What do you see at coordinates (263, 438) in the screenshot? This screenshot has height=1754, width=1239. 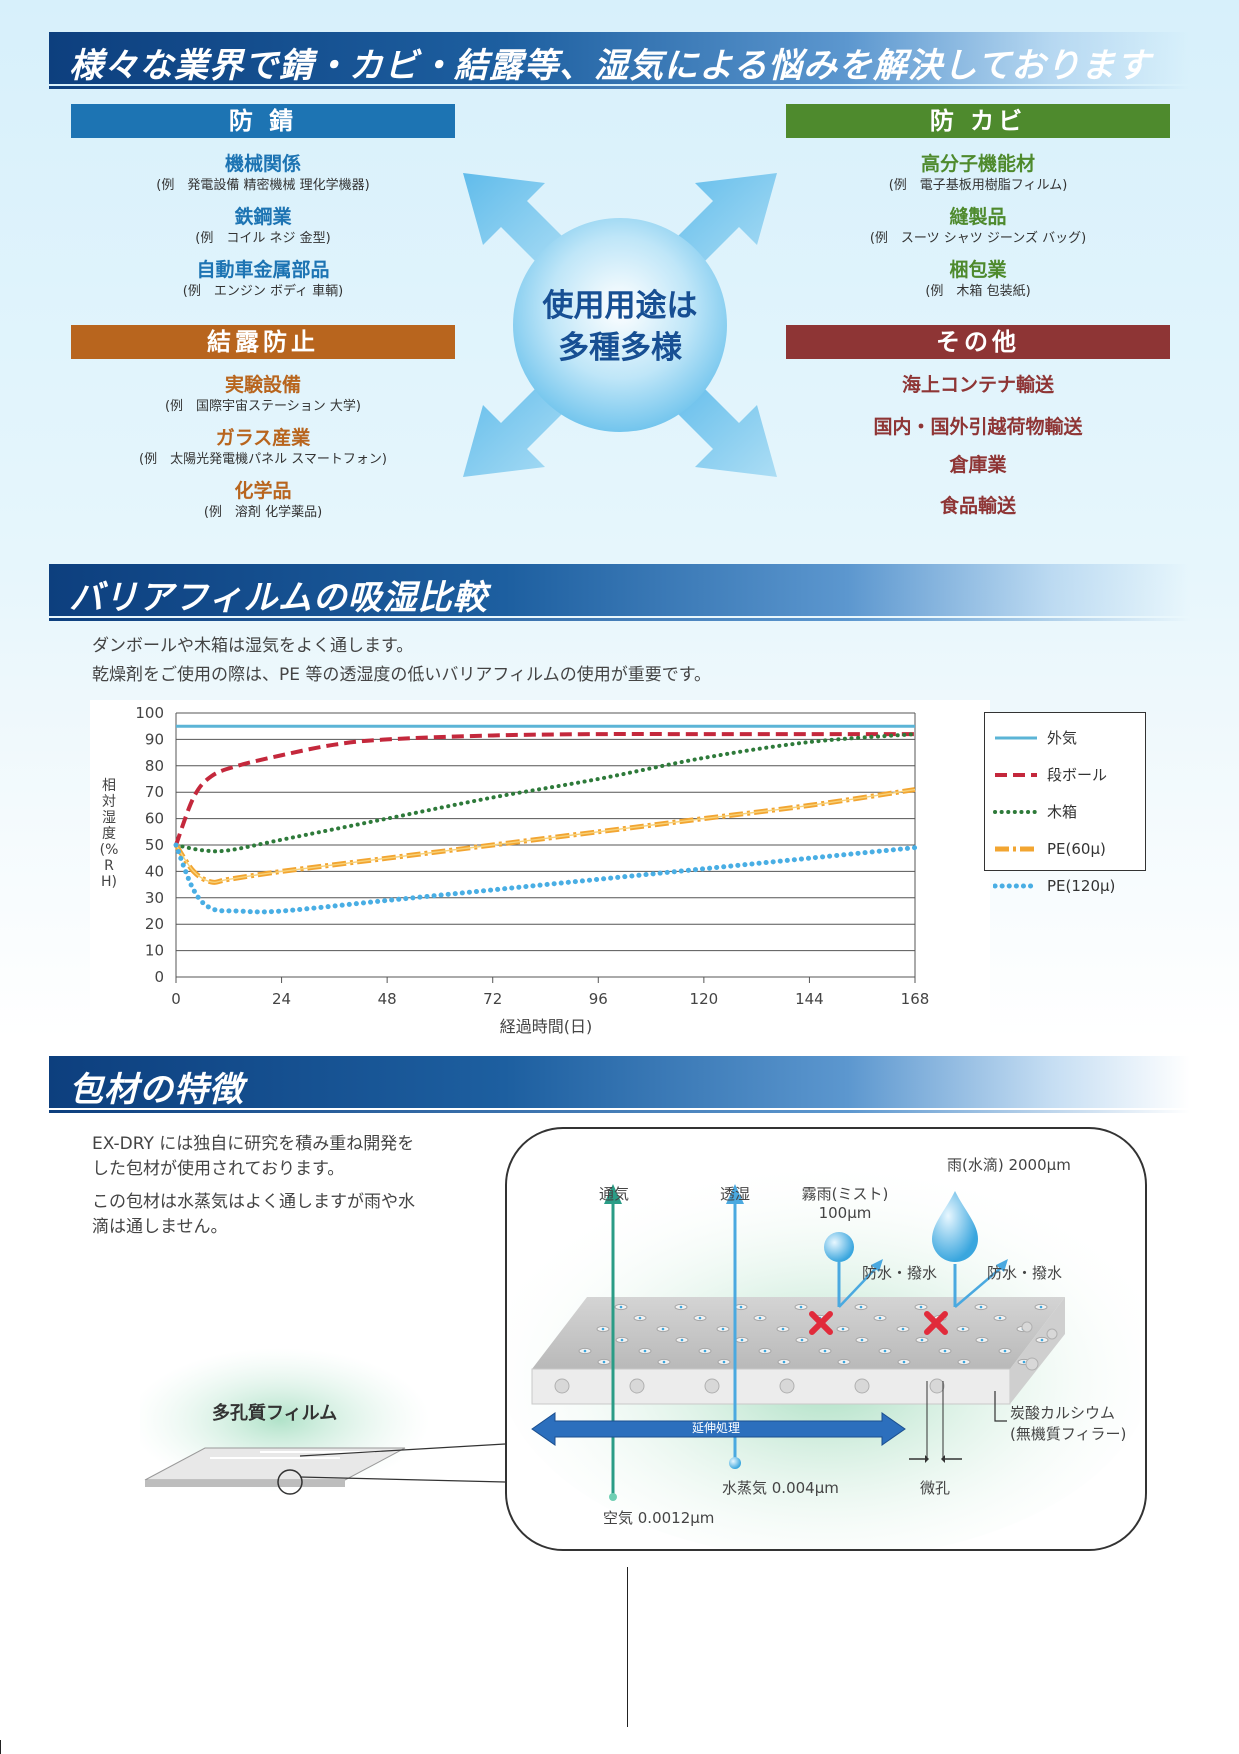 I see `condensation-item-title: ガラス産業` at bounding box center [263, 438].